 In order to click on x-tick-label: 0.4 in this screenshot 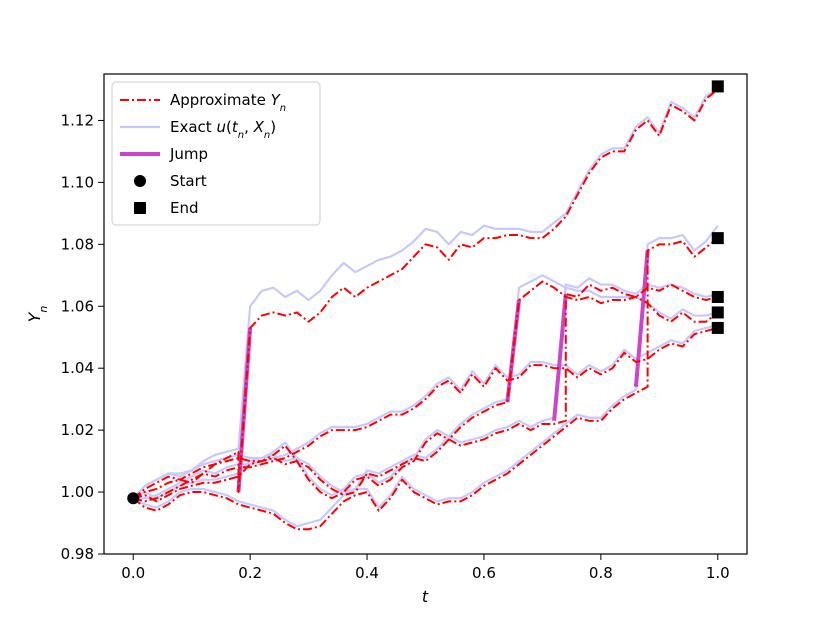, I will do `click(367, 573)`.